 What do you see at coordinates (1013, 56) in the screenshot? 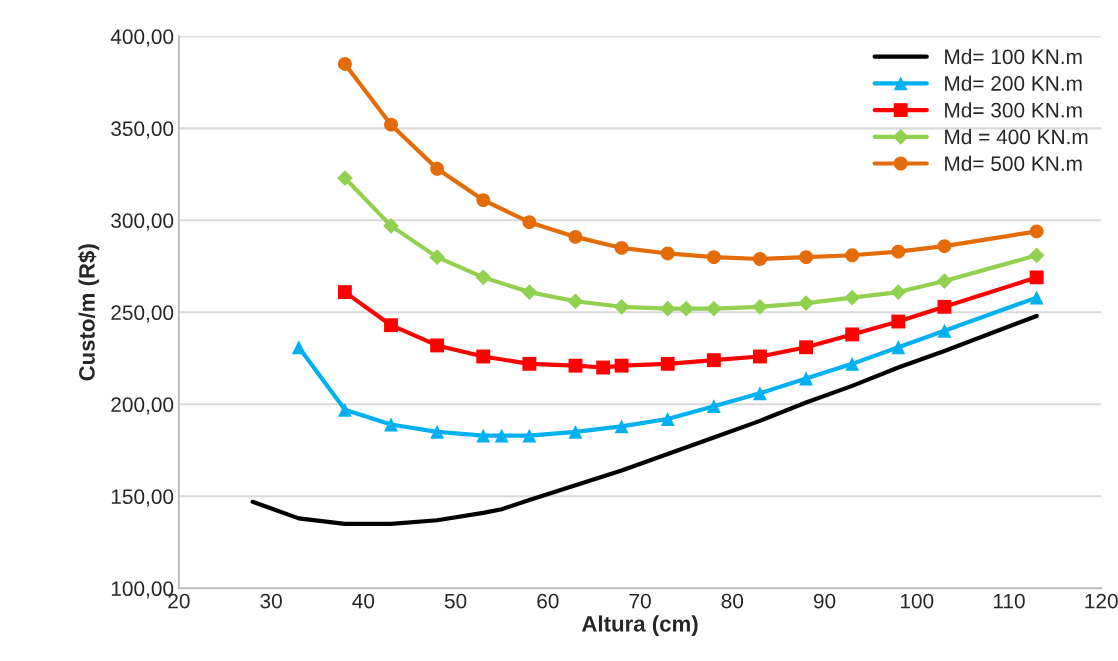
I see `legend-label: Md= 100 KN.m` at bounding box center [1013, 56].